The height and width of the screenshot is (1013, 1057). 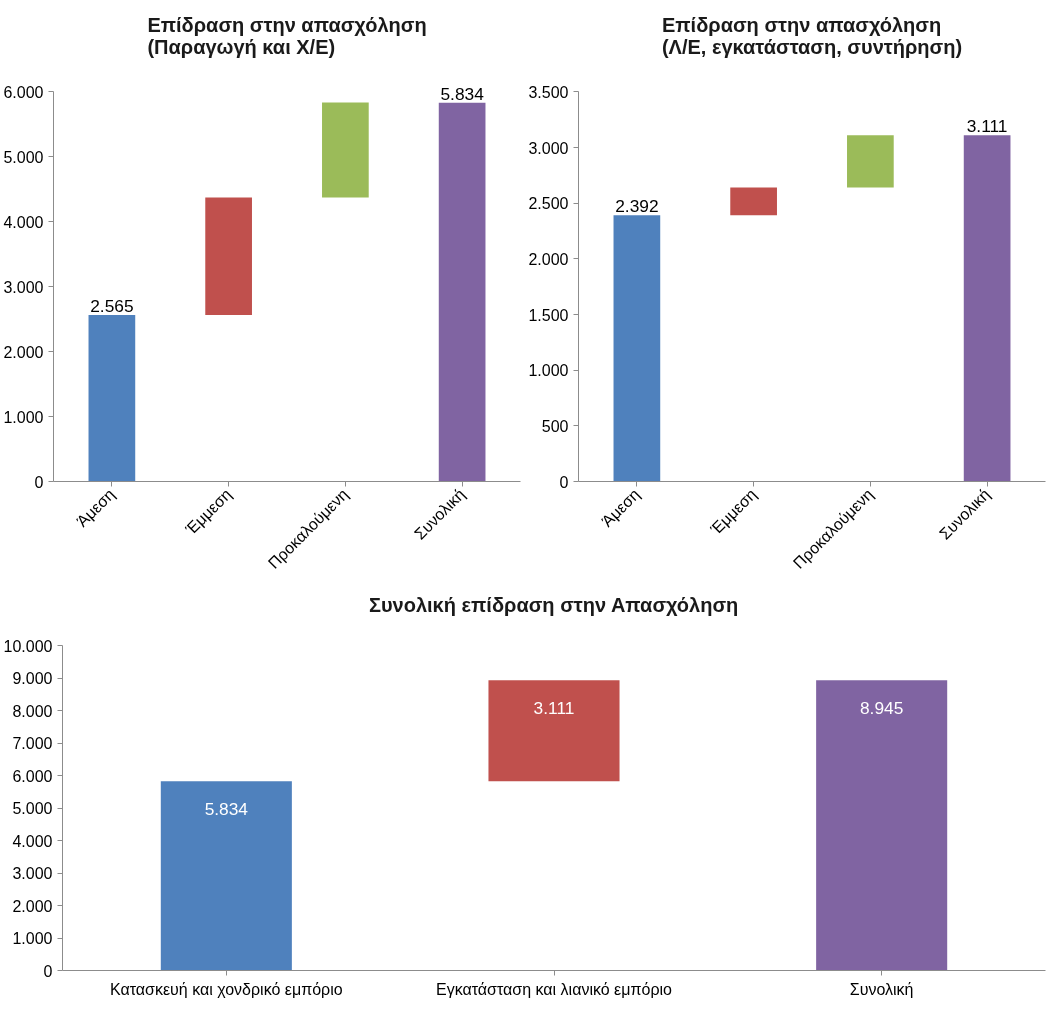 What do you see at coordinates (553, 604) in the screenshot?
I see `chart-title: Συνολική επίδραση στην Απασχόληση` at bounding box center [553, 604].